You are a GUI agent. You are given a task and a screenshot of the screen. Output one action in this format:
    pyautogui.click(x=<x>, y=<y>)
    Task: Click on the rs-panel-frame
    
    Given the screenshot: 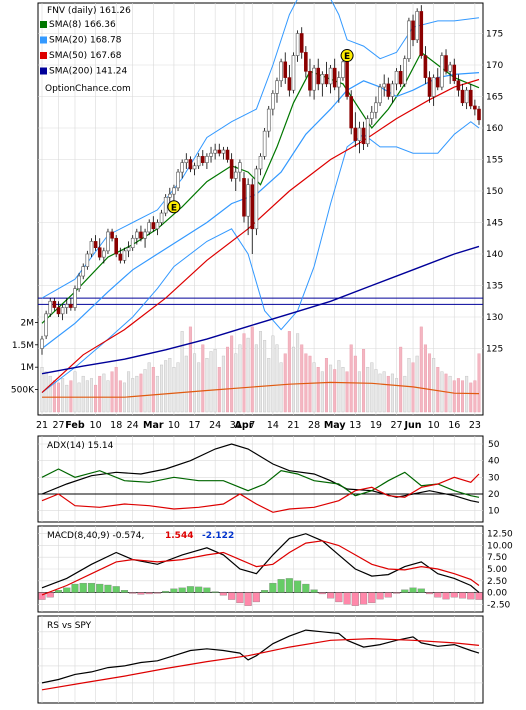 What is the action you would take?
    pyautogui.click(x=260, y=659)
    